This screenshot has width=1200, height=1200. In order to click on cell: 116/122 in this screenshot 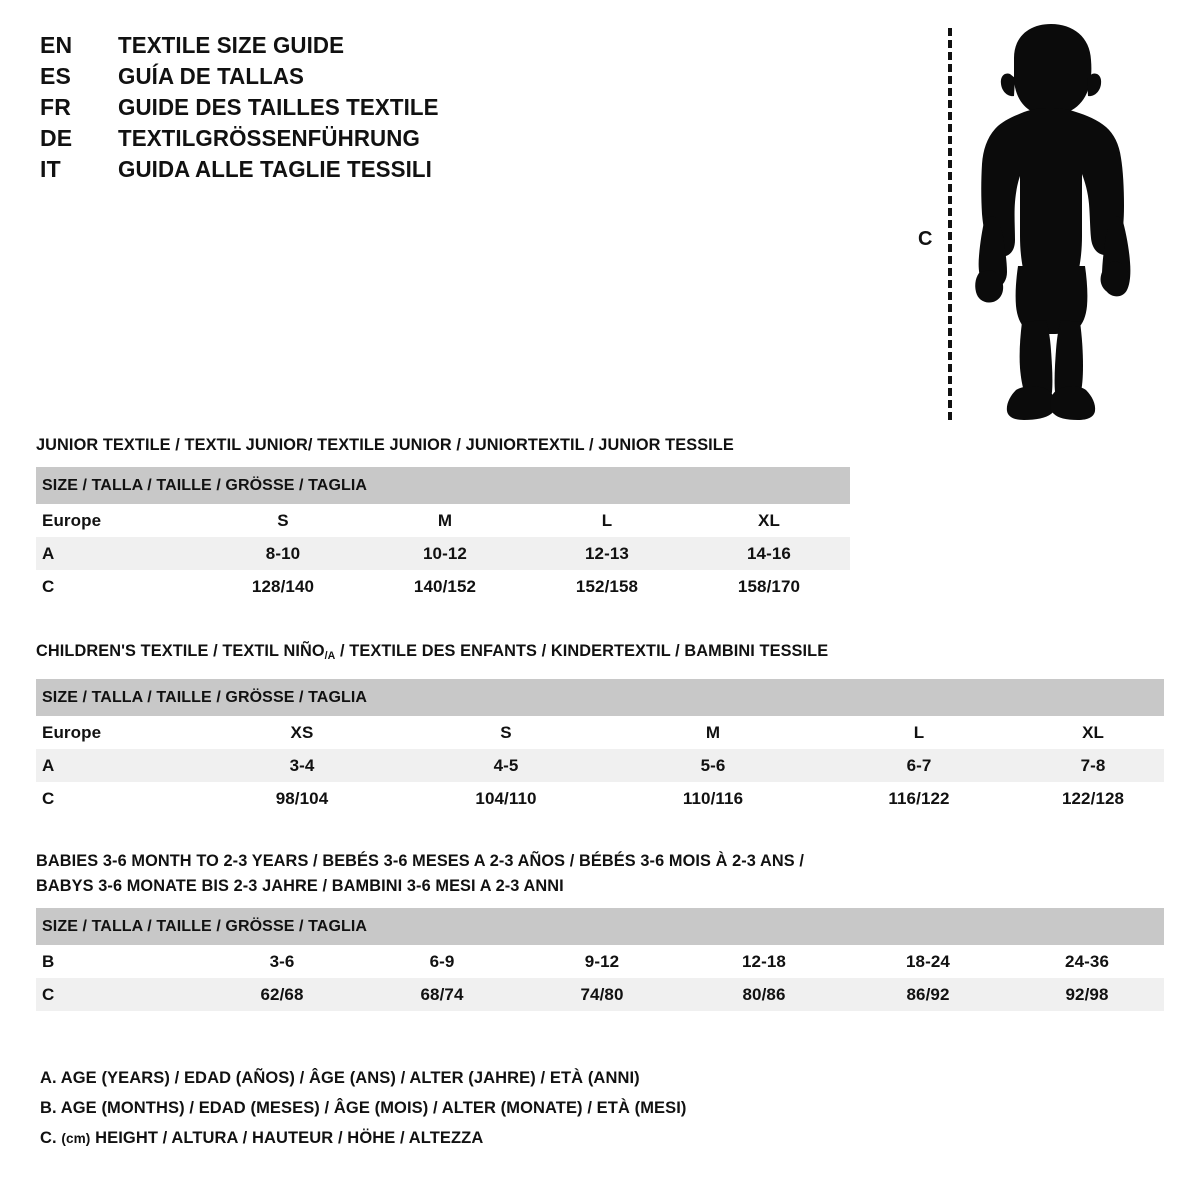, I will do `click(919, 798)`.